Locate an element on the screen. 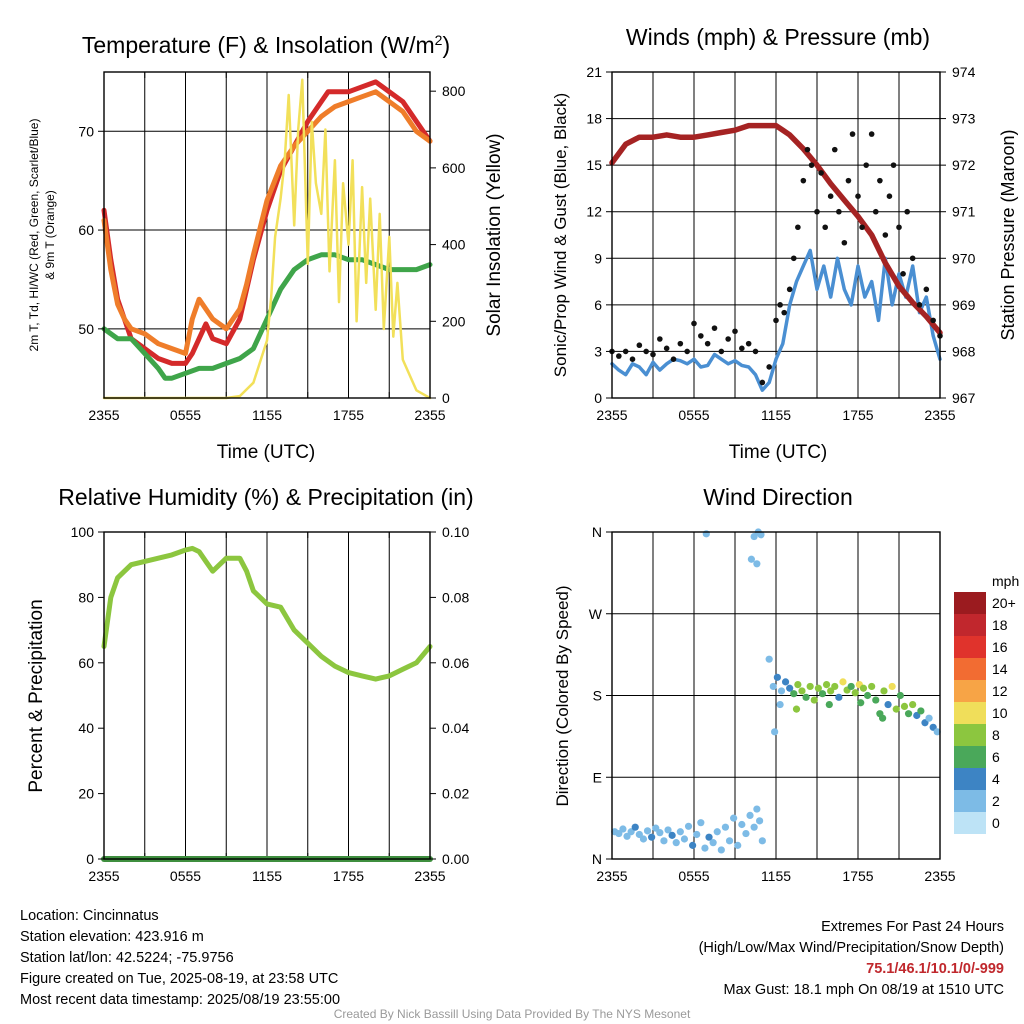  winds-title: Winds (mph) & Pressure (mb) is located at coordinates (778, 37).